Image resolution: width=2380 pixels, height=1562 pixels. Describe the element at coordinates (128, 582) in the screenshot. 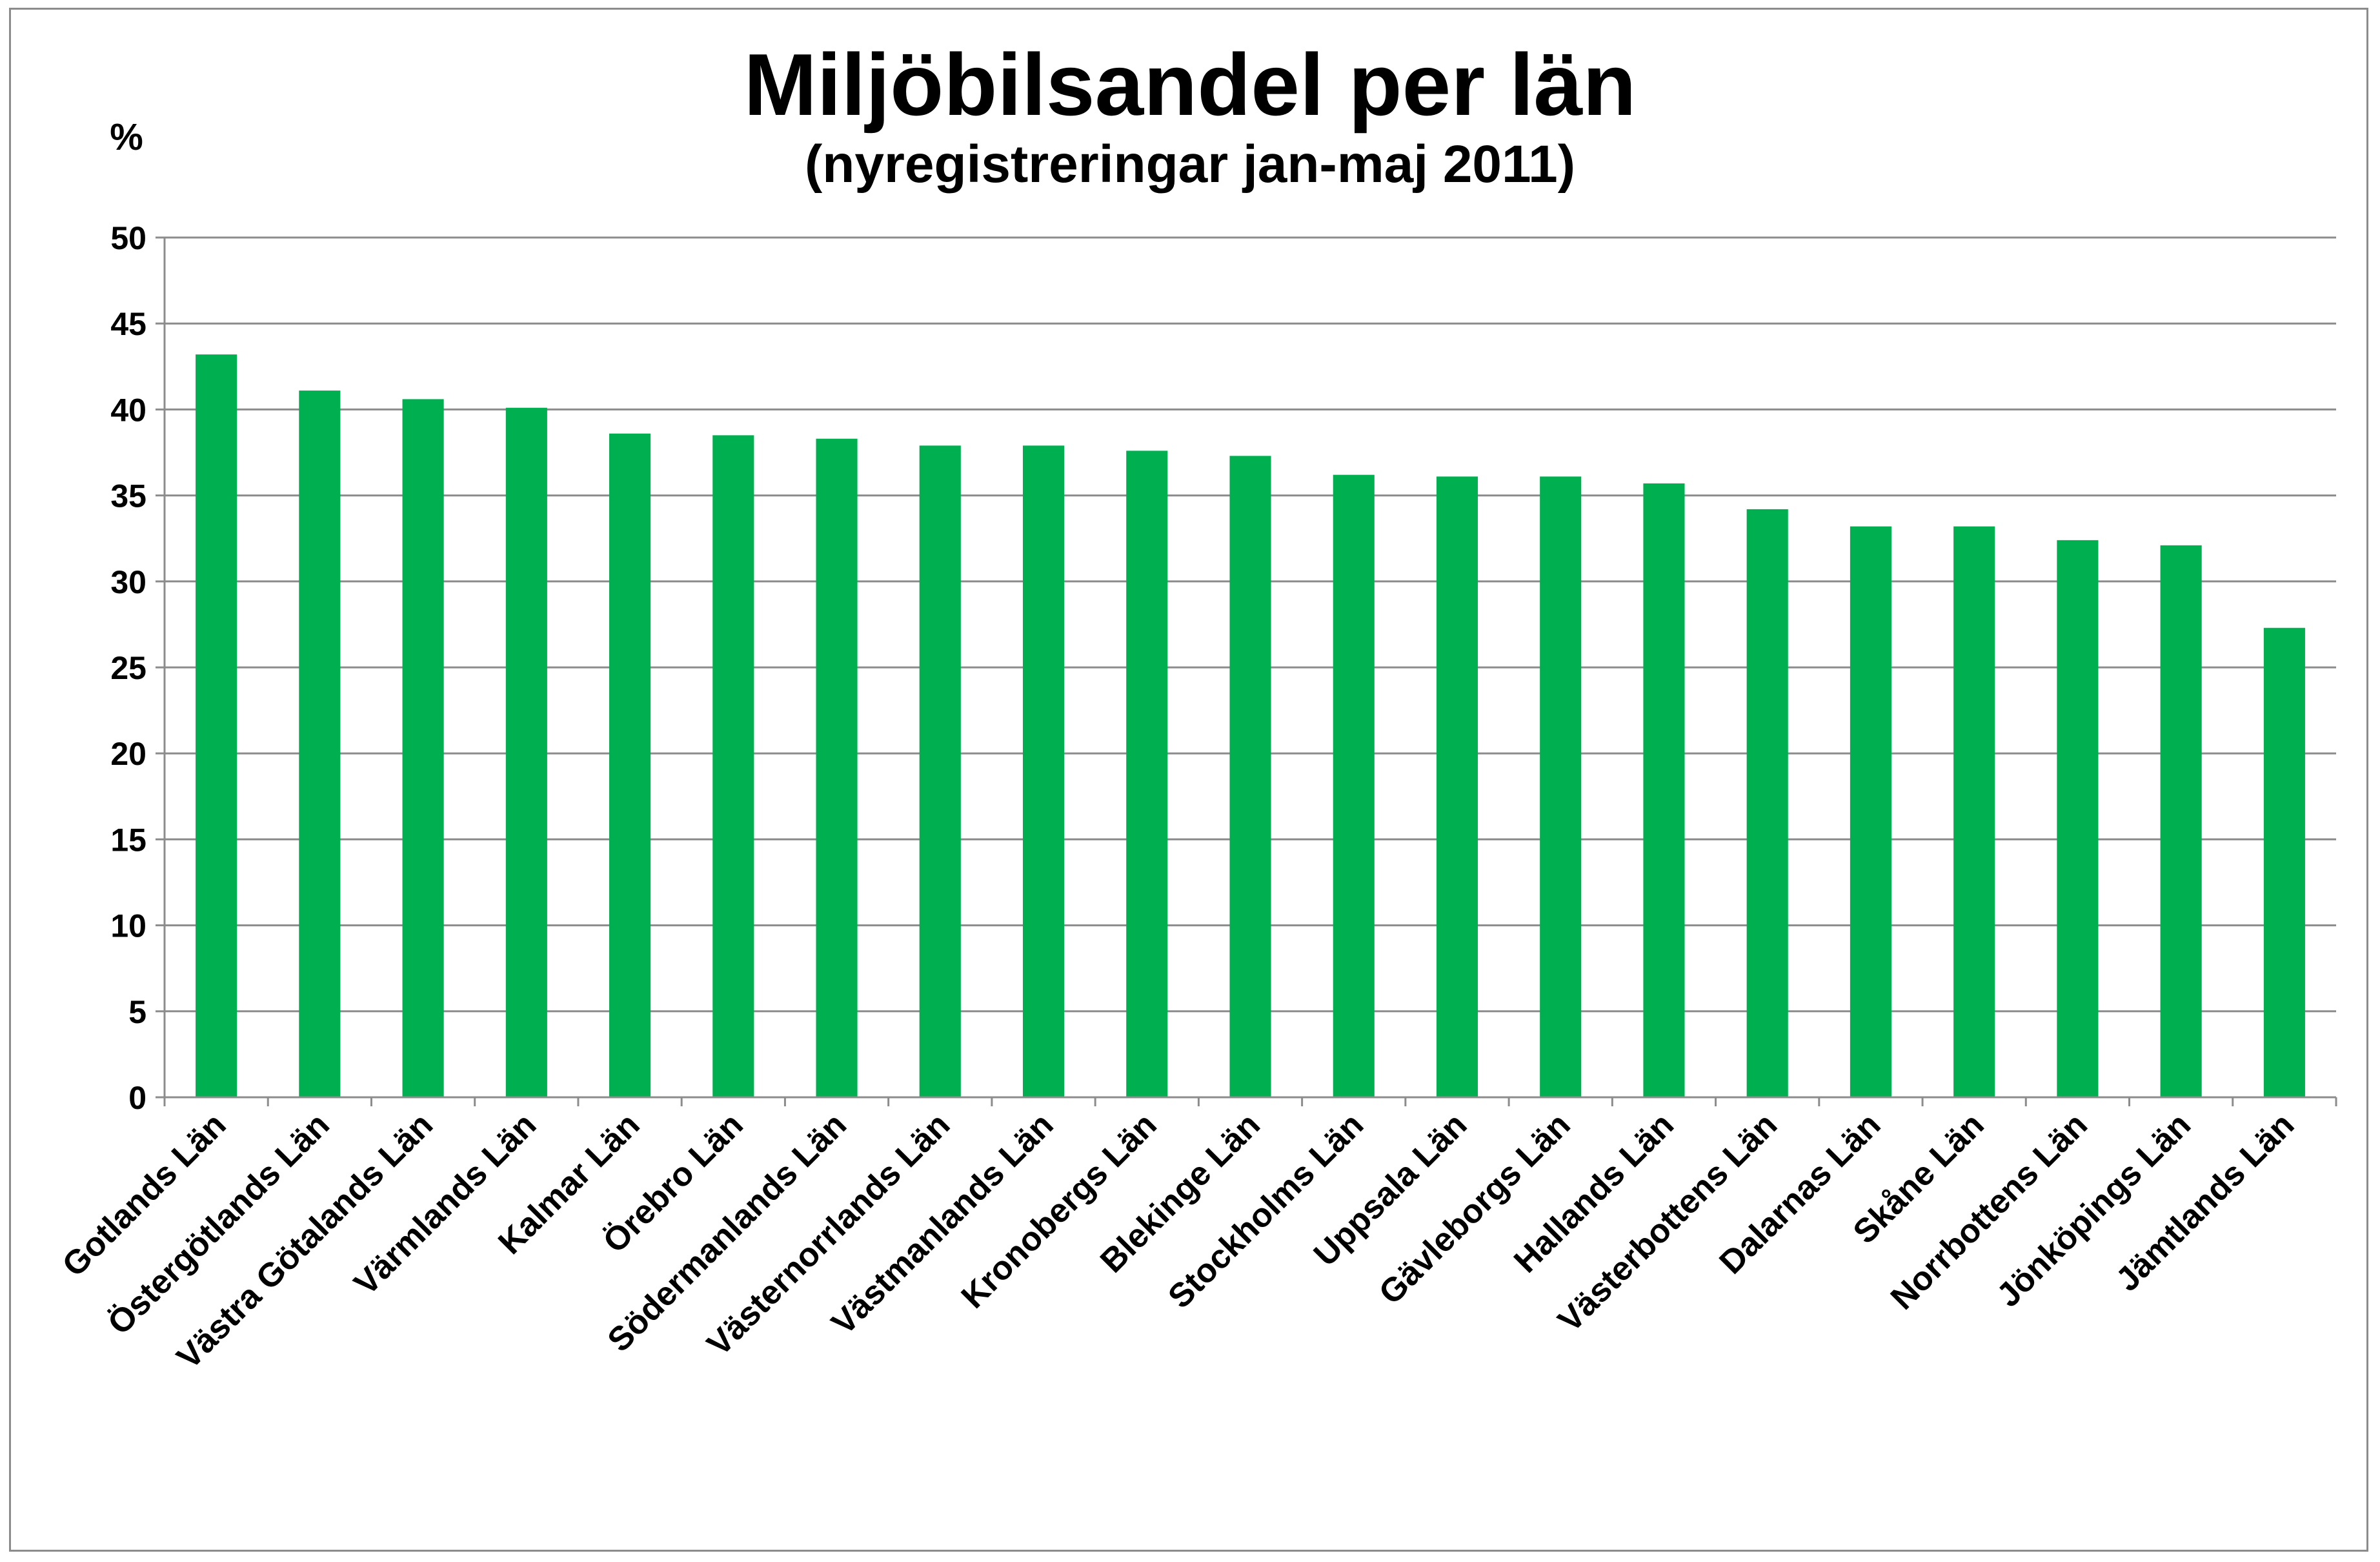

I see `y-tick-label: 30` at that location.